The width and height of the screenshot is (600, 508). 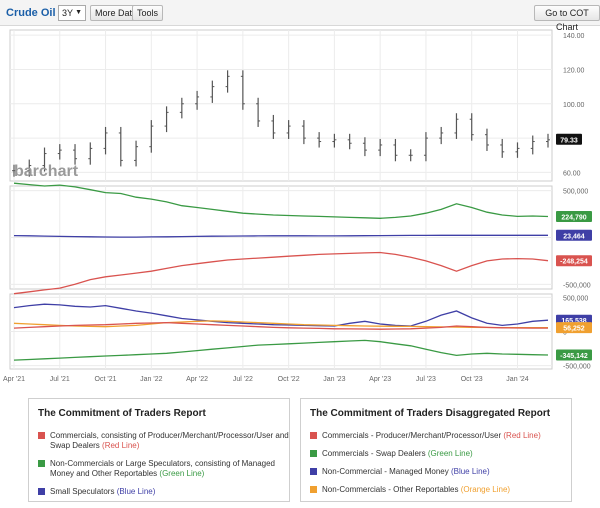 I want to click on legend-text: Non-Commercial - Managed Money, so click(x=386, y=471).